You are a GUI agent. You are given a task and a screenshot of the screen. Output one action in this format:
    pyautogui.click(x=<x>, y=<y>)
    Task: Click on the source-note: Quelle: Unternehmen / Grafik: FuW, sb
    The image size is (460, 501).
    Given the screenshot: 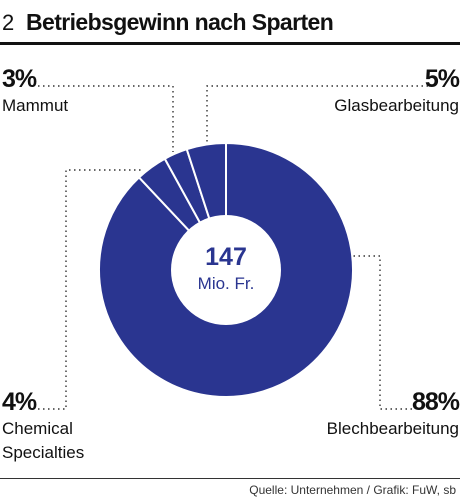 What is the action you would take?
    pyautogui.click(x=352, y=490)
    